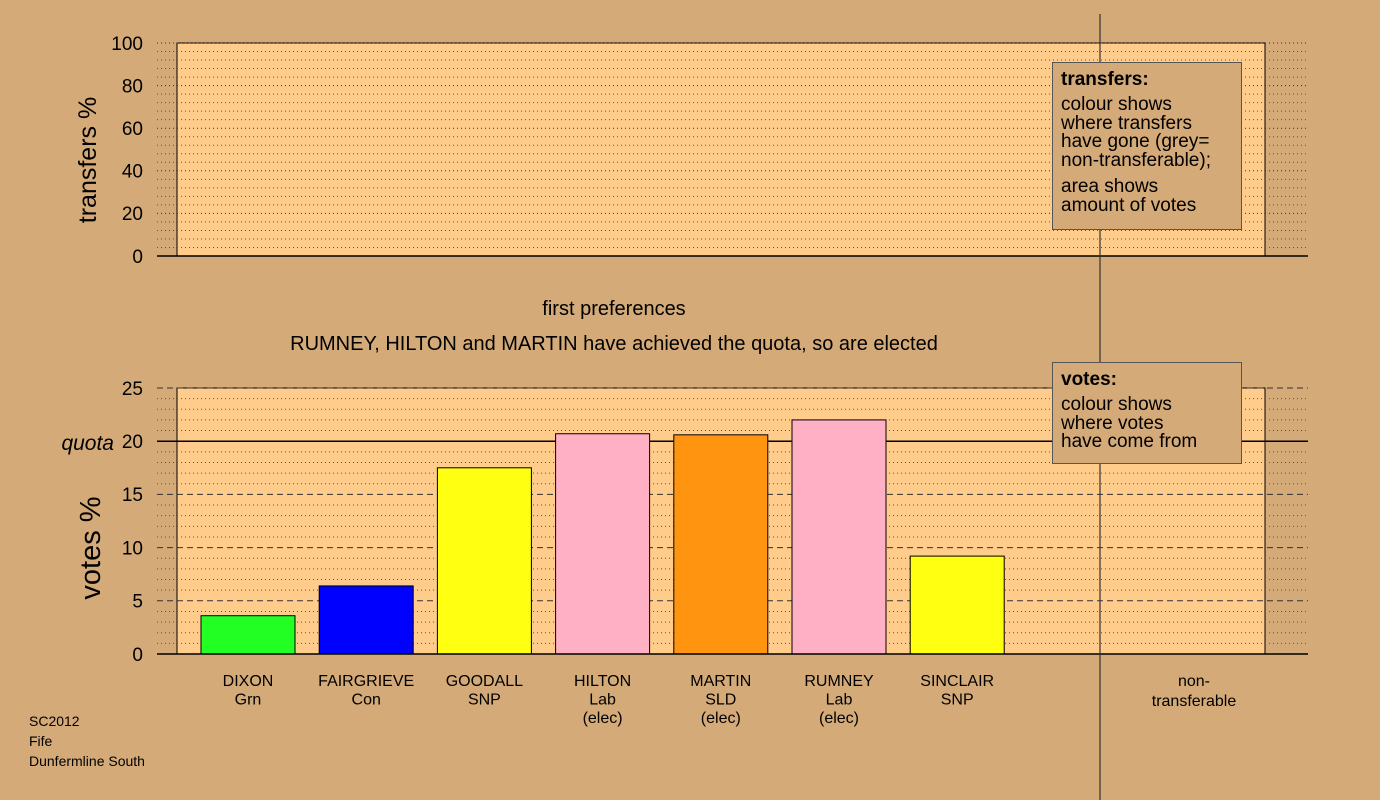 This screenshot has width=1380, height=800. What do you see at coordinates (366, 681) in the screenshot?
I see `x-tick-label: FAIRGRIEVE` at bounding box center [366, 681].